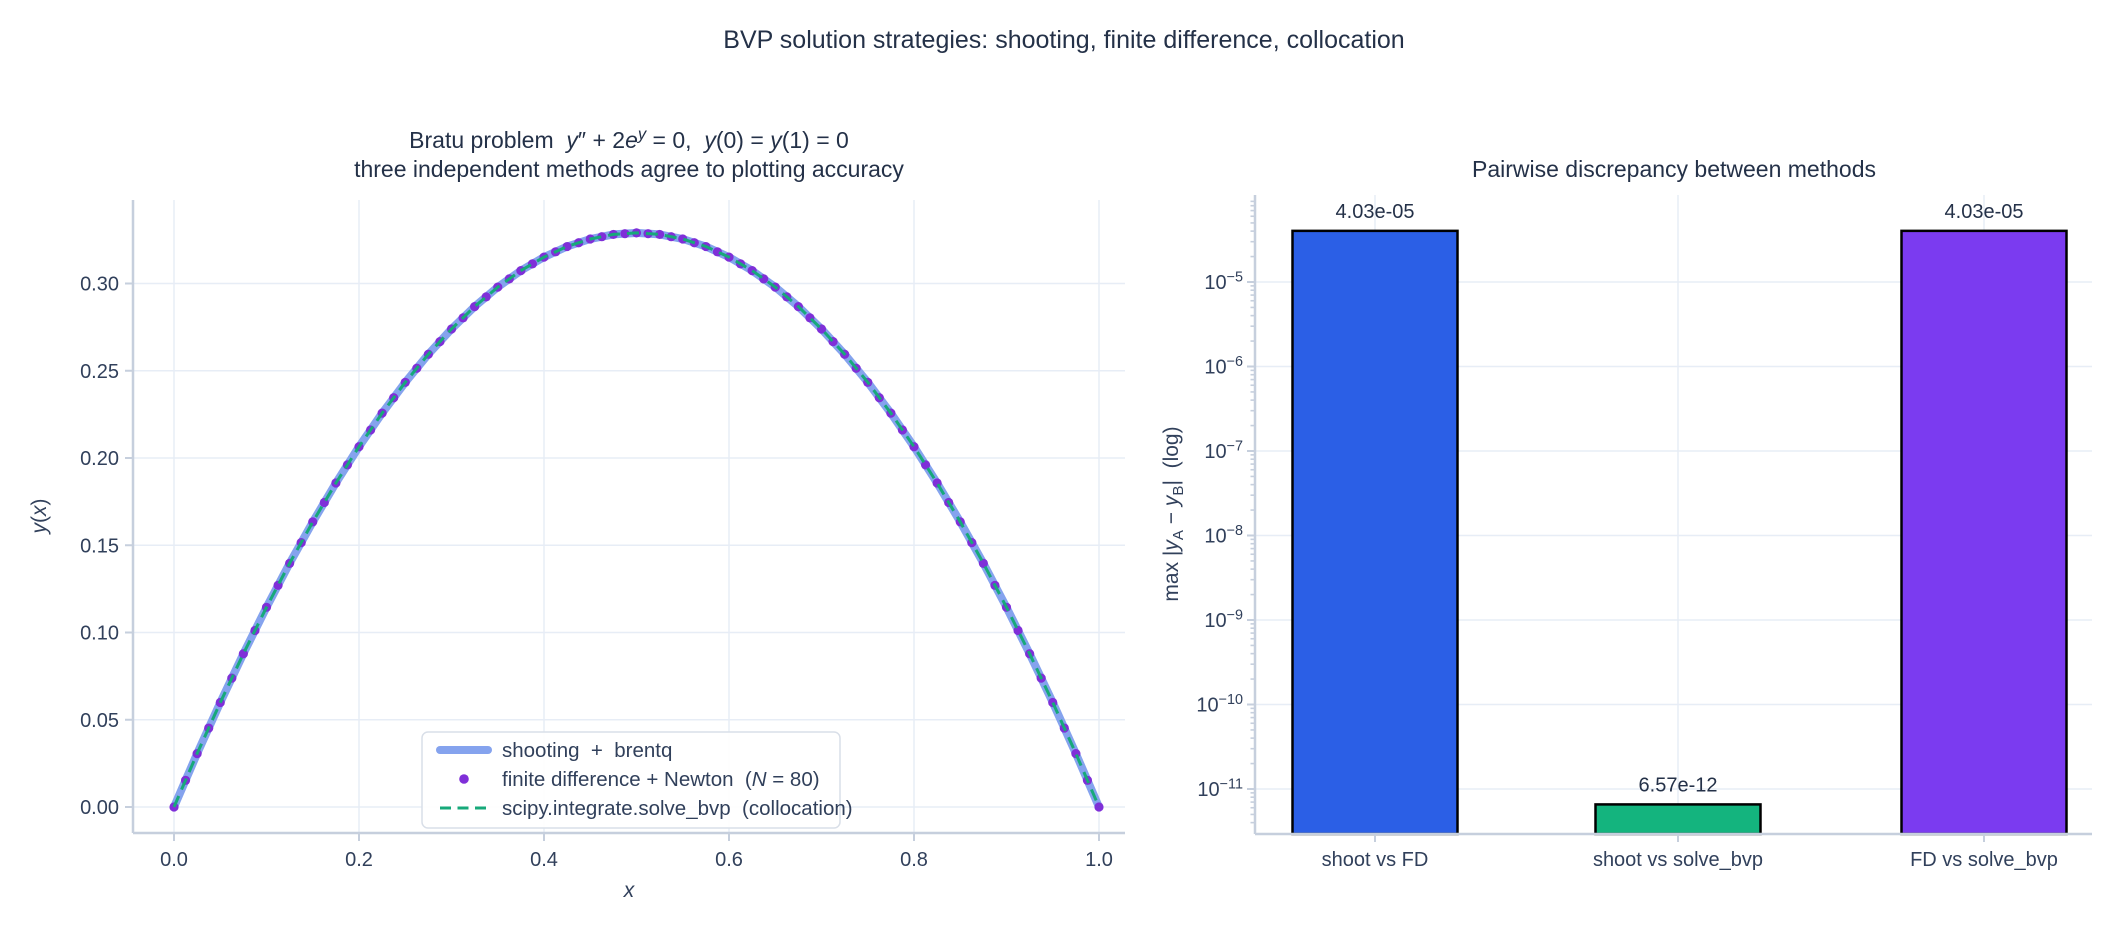 This screenshot has width=2128, height=941. Describe the element at coordinates (1678, 819) in the screenshot. I see `bar-shoot-vs-solve-bvp` at that location.